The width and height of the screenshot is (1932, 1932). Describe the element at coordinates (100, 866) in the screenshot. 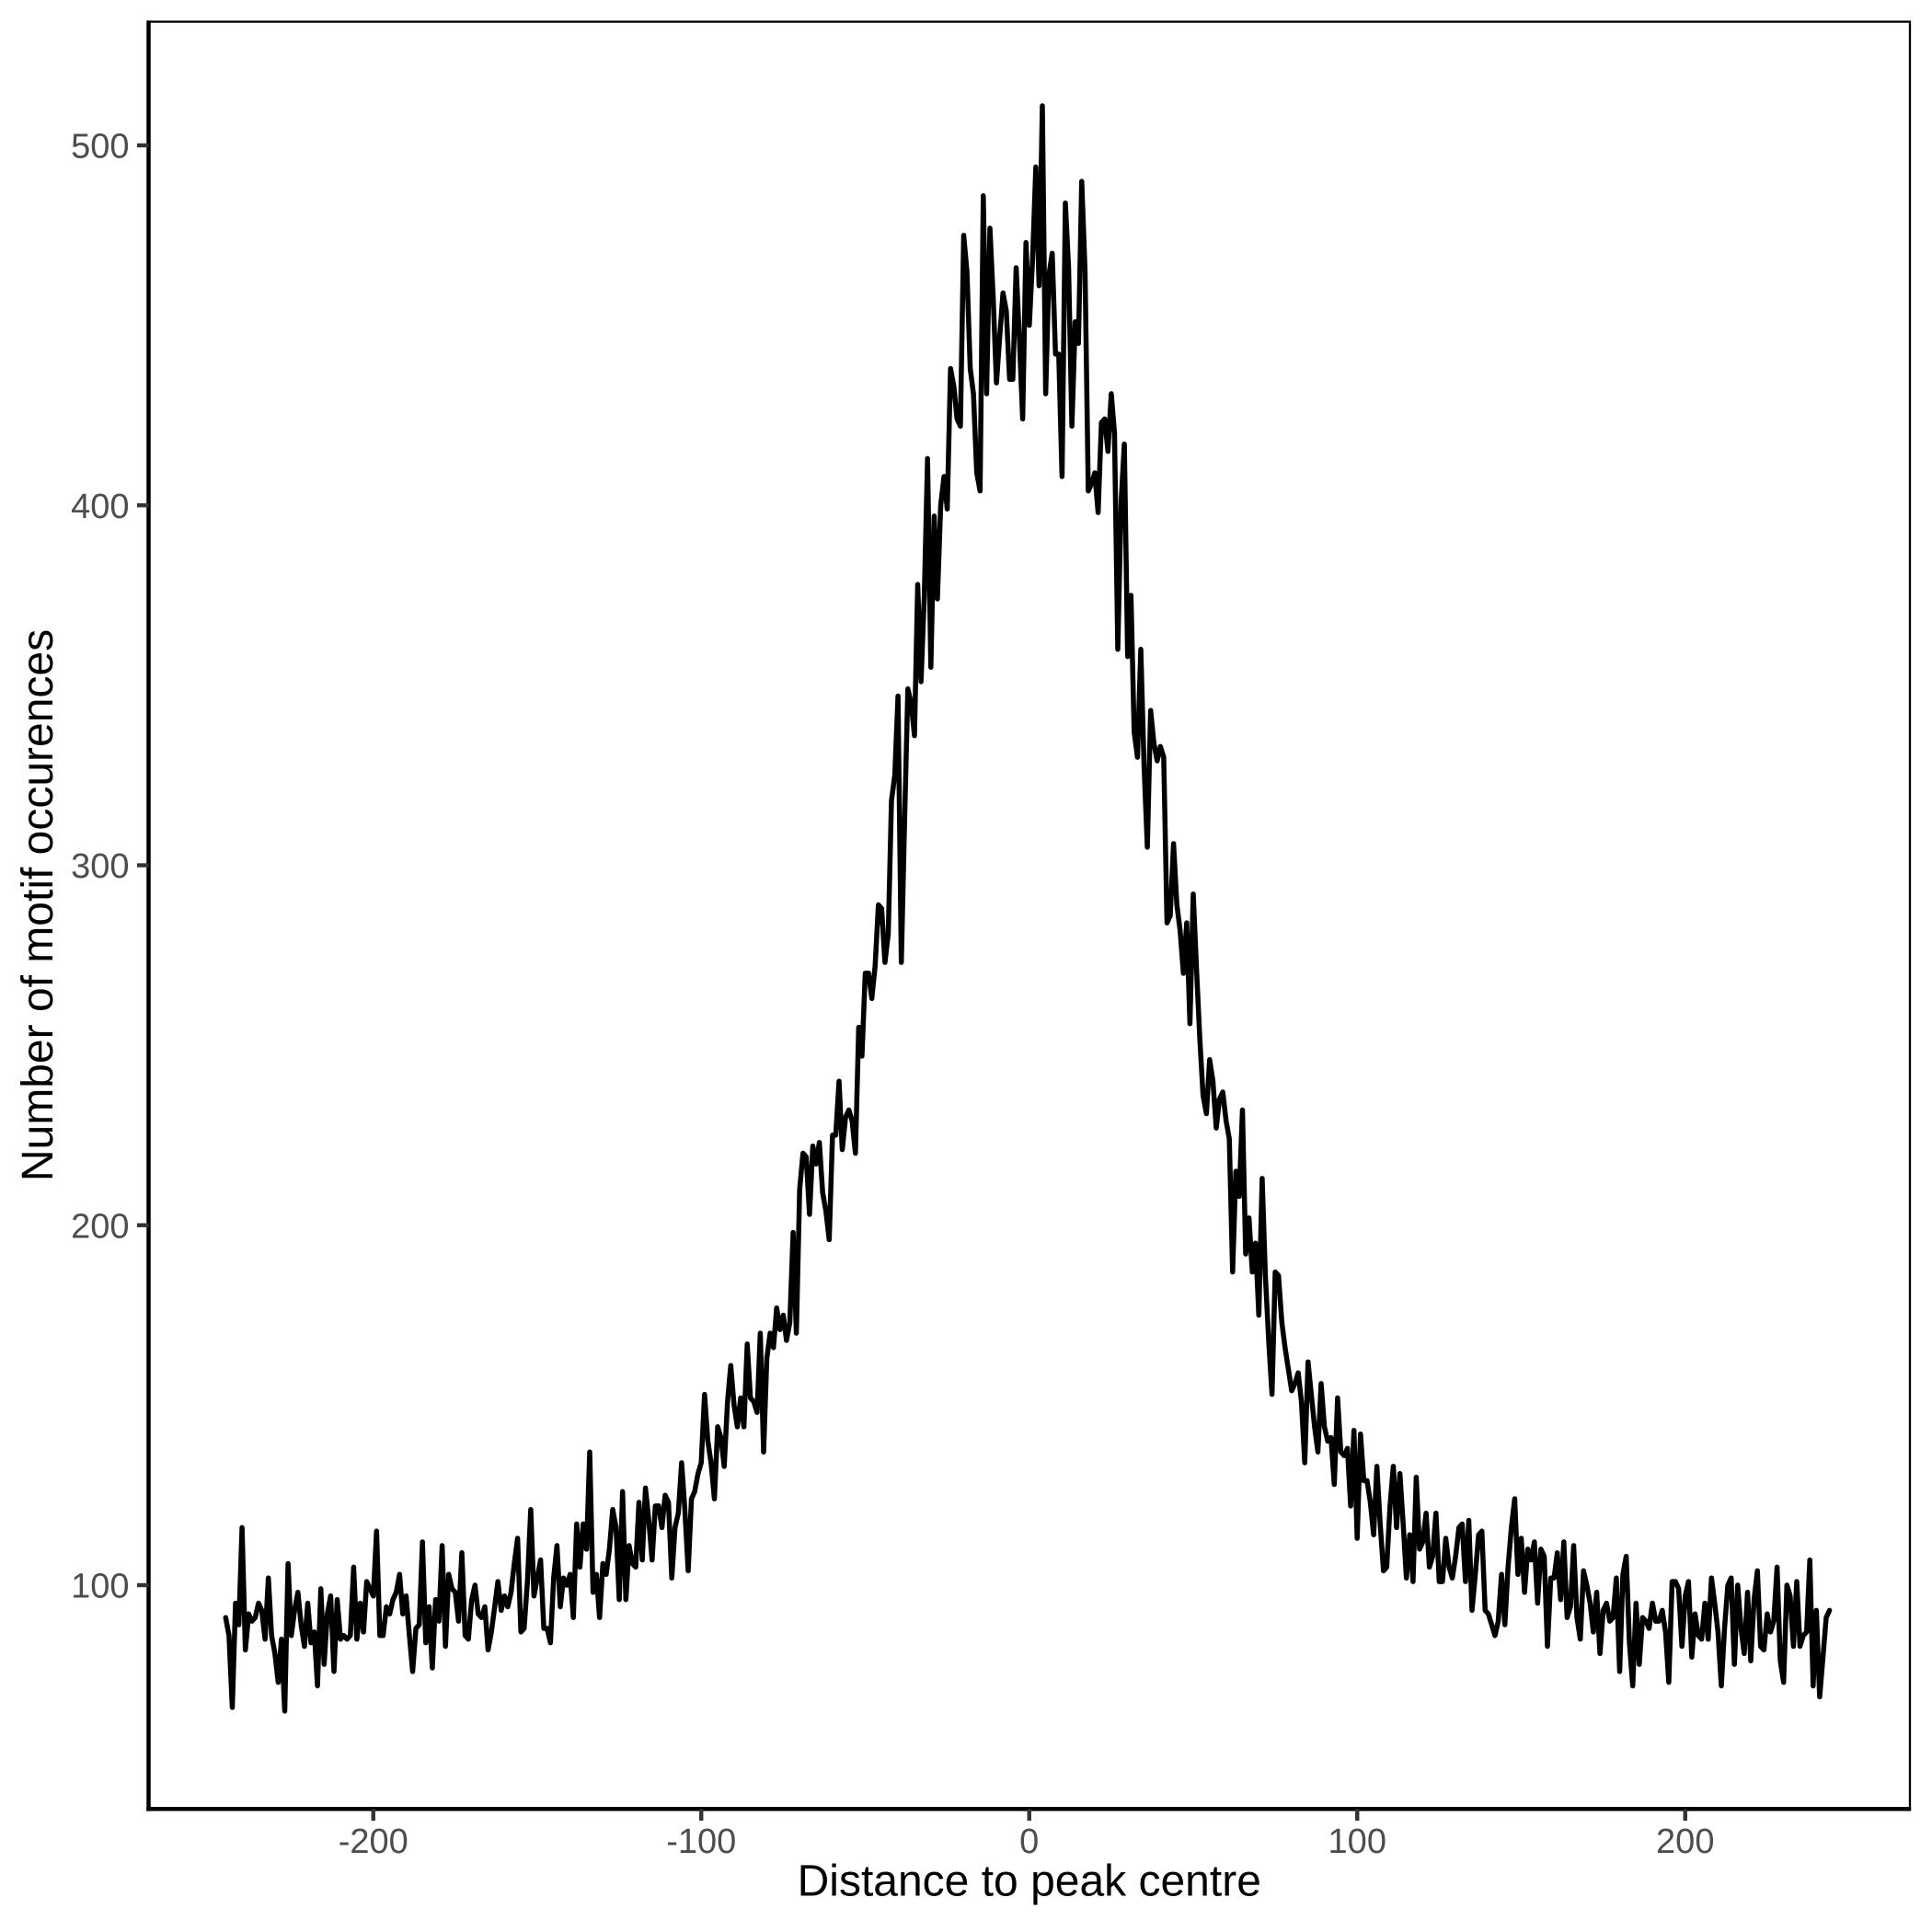

I see `svg-text: 300` at that location.